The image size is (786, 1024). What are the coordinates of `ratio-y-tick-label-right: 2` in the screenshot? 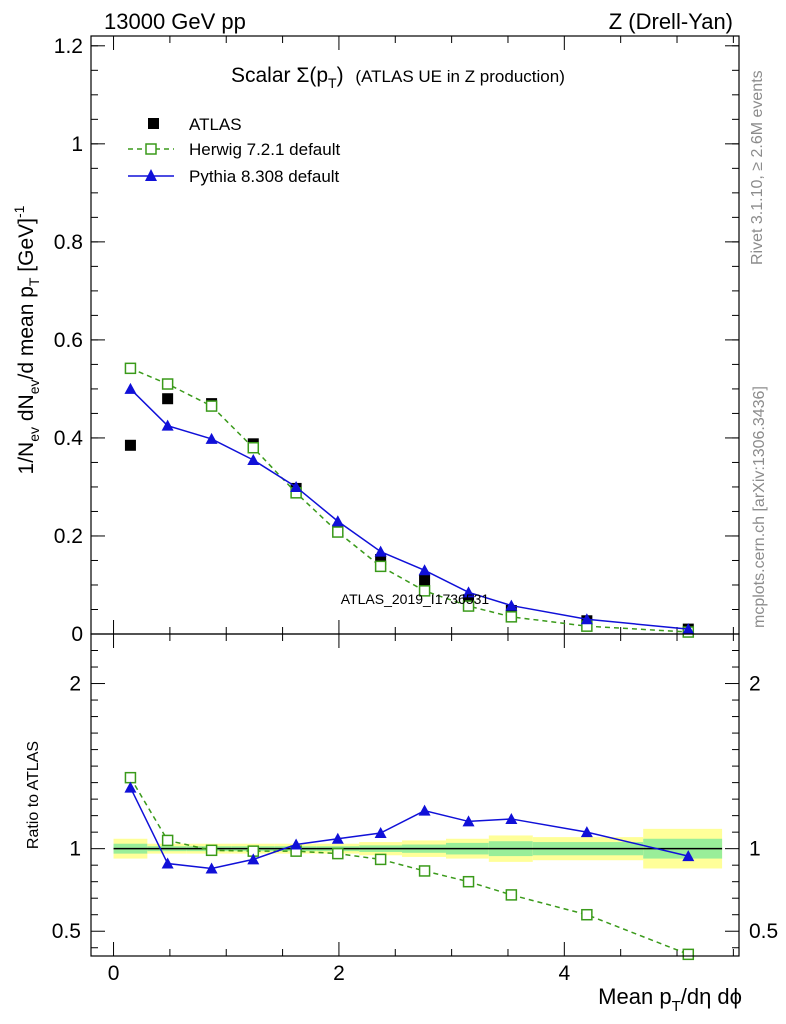 It's located at (755, 684).